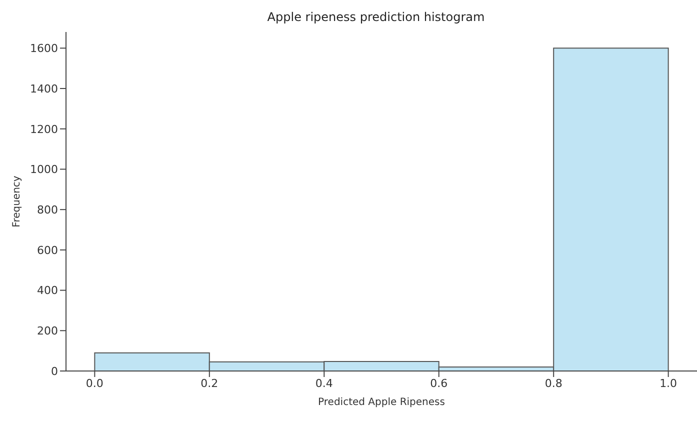 The width and height of the screenshot is (697, 421). Describe the element at coordinates (17, 202) in the screenshot. I see `y-axis-title: Frequency` at that location.